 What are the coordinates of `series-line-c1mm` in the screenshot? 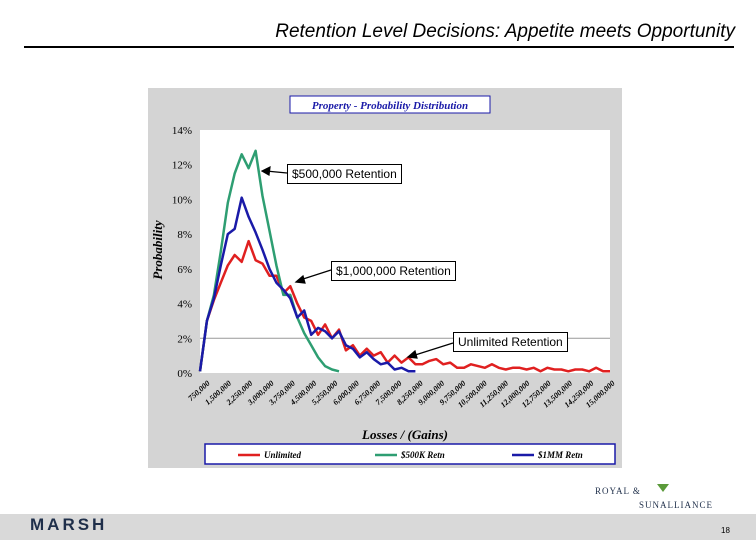 It's located at (307, 284).